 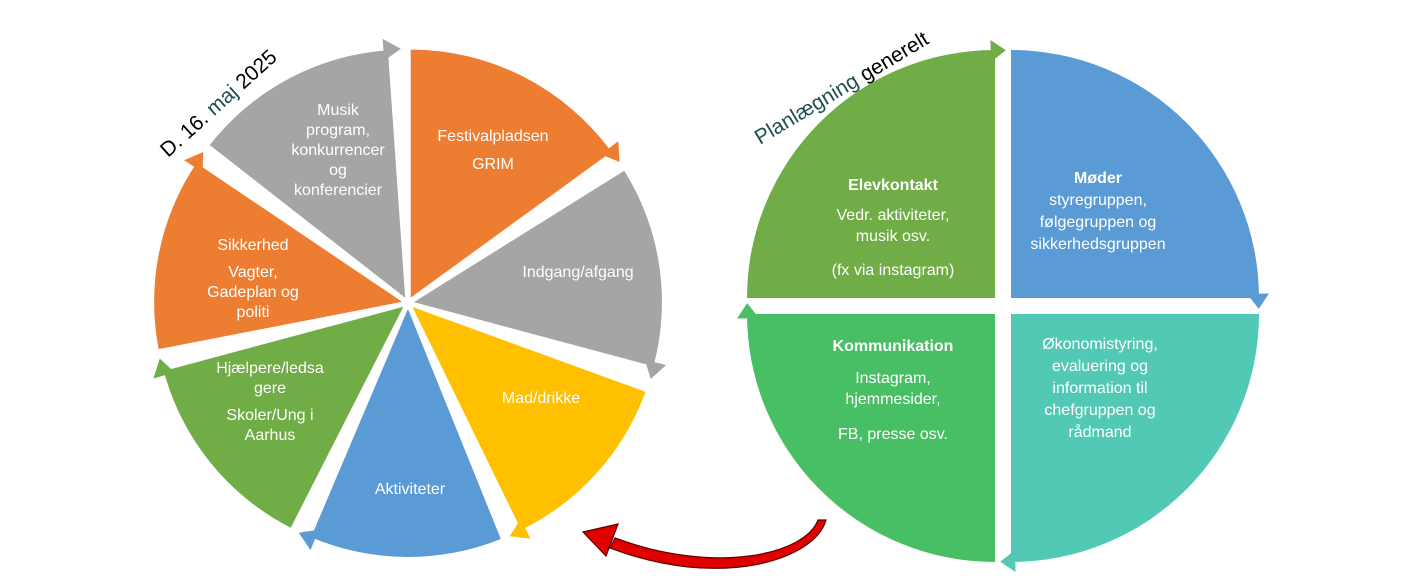 I want to click on svg-text: Sikkerhed, so click(x=252, y=245).